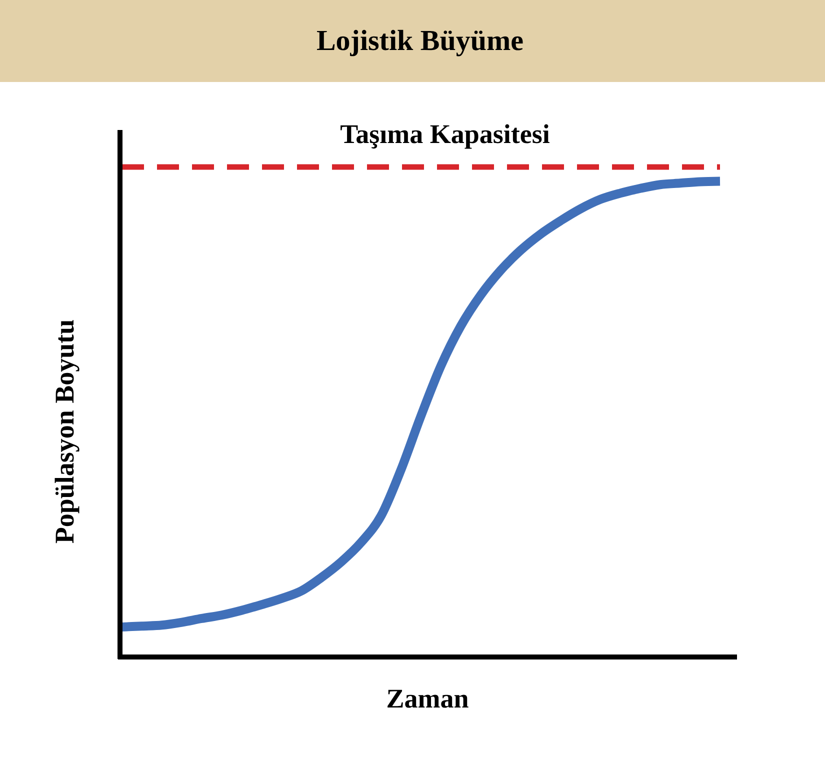  What do you see at coordinates (420, 41) in the screenshot?
I see `chart-title: Lojistik Büyüme` at bounding box center [420, 41].